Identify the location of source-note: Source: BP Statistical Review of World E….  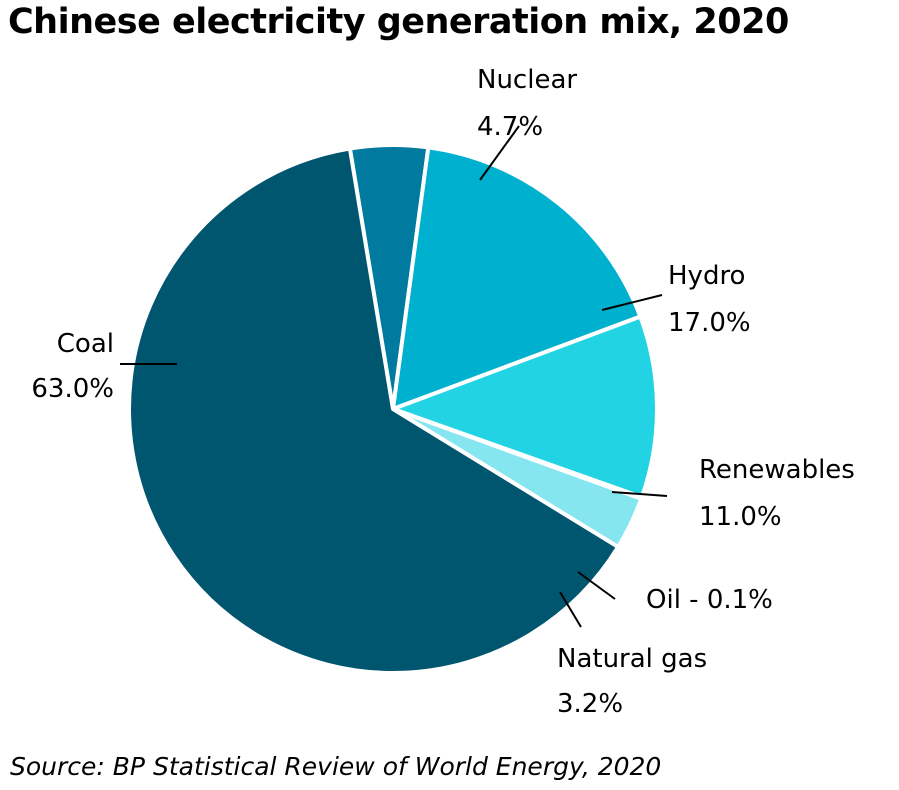
(336, 766).